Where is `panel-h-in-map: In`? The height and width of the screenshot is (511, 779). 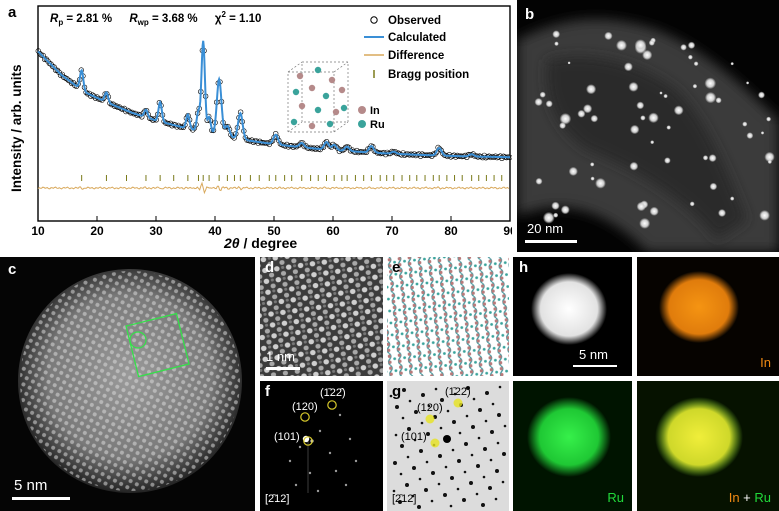 panel-h-in-map: In is located at coordinates (708, 316).